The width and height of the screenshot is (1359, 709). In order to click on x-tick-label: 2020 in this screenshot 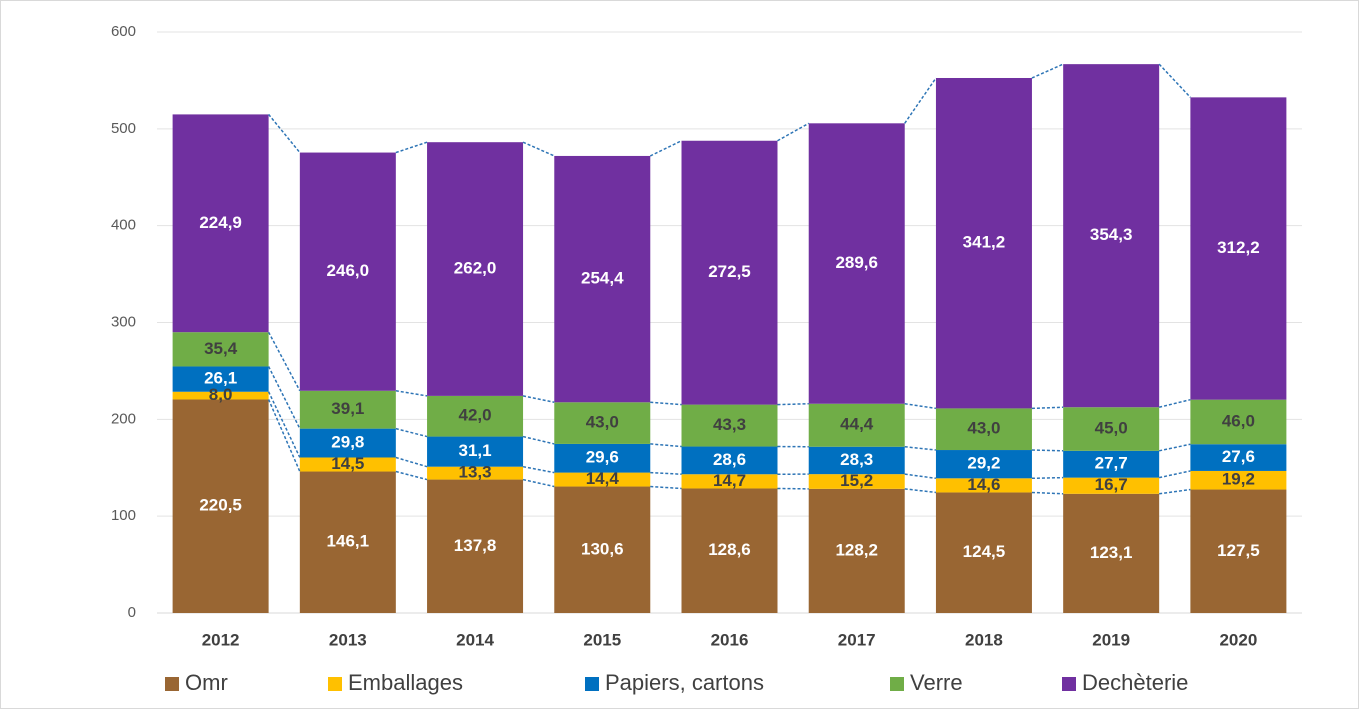, I will do `click(1238, 639)`.